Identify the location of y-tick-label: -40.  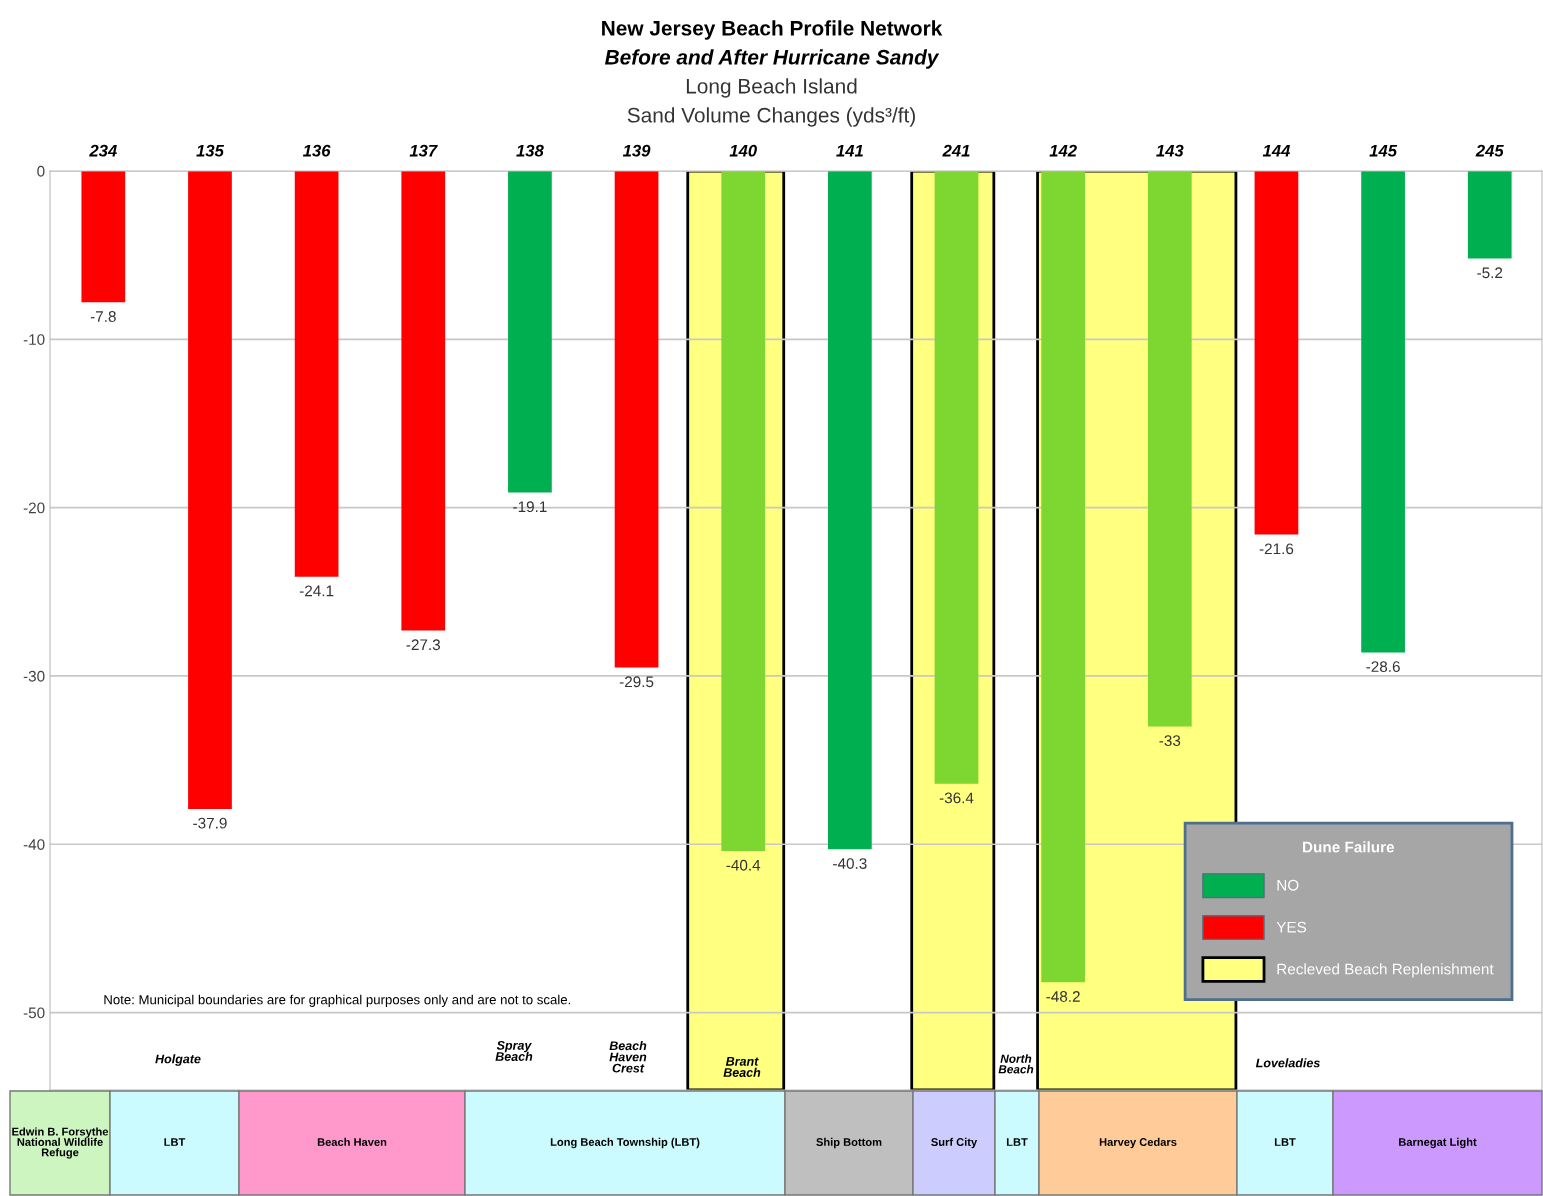
(34, 844).